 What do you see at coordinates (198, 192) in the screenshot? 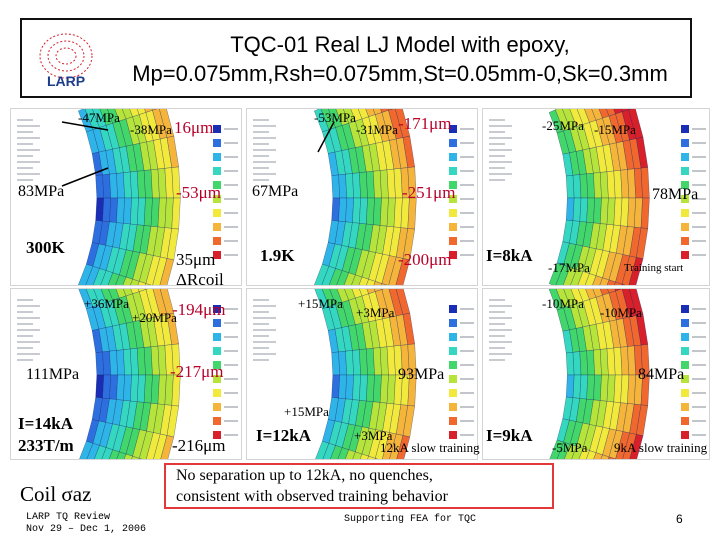
I see `displacement-label: -53μm` at bounding box center [198, 192].